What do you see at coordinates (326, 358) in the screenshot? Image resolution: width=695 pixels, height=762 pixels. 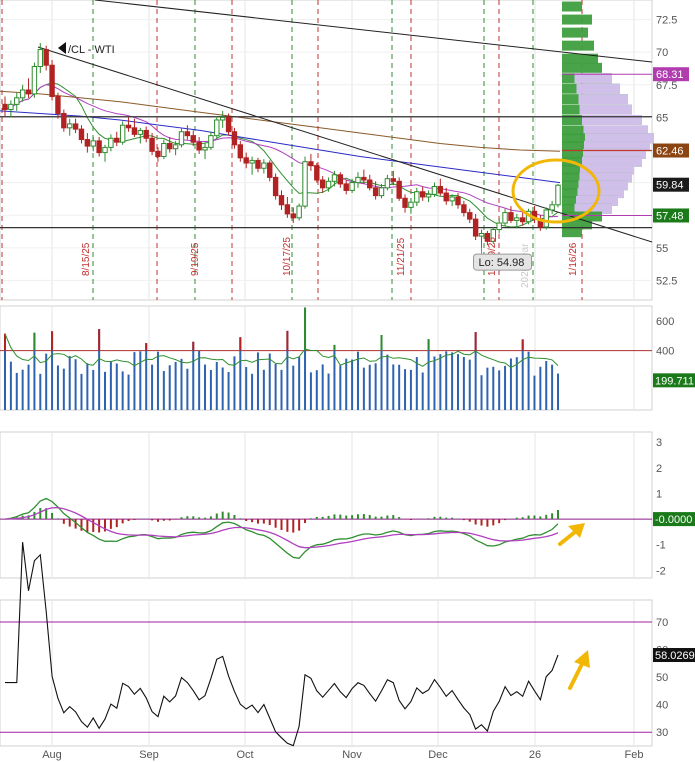 I see `panel-frame` at bounding box center [326, 358].